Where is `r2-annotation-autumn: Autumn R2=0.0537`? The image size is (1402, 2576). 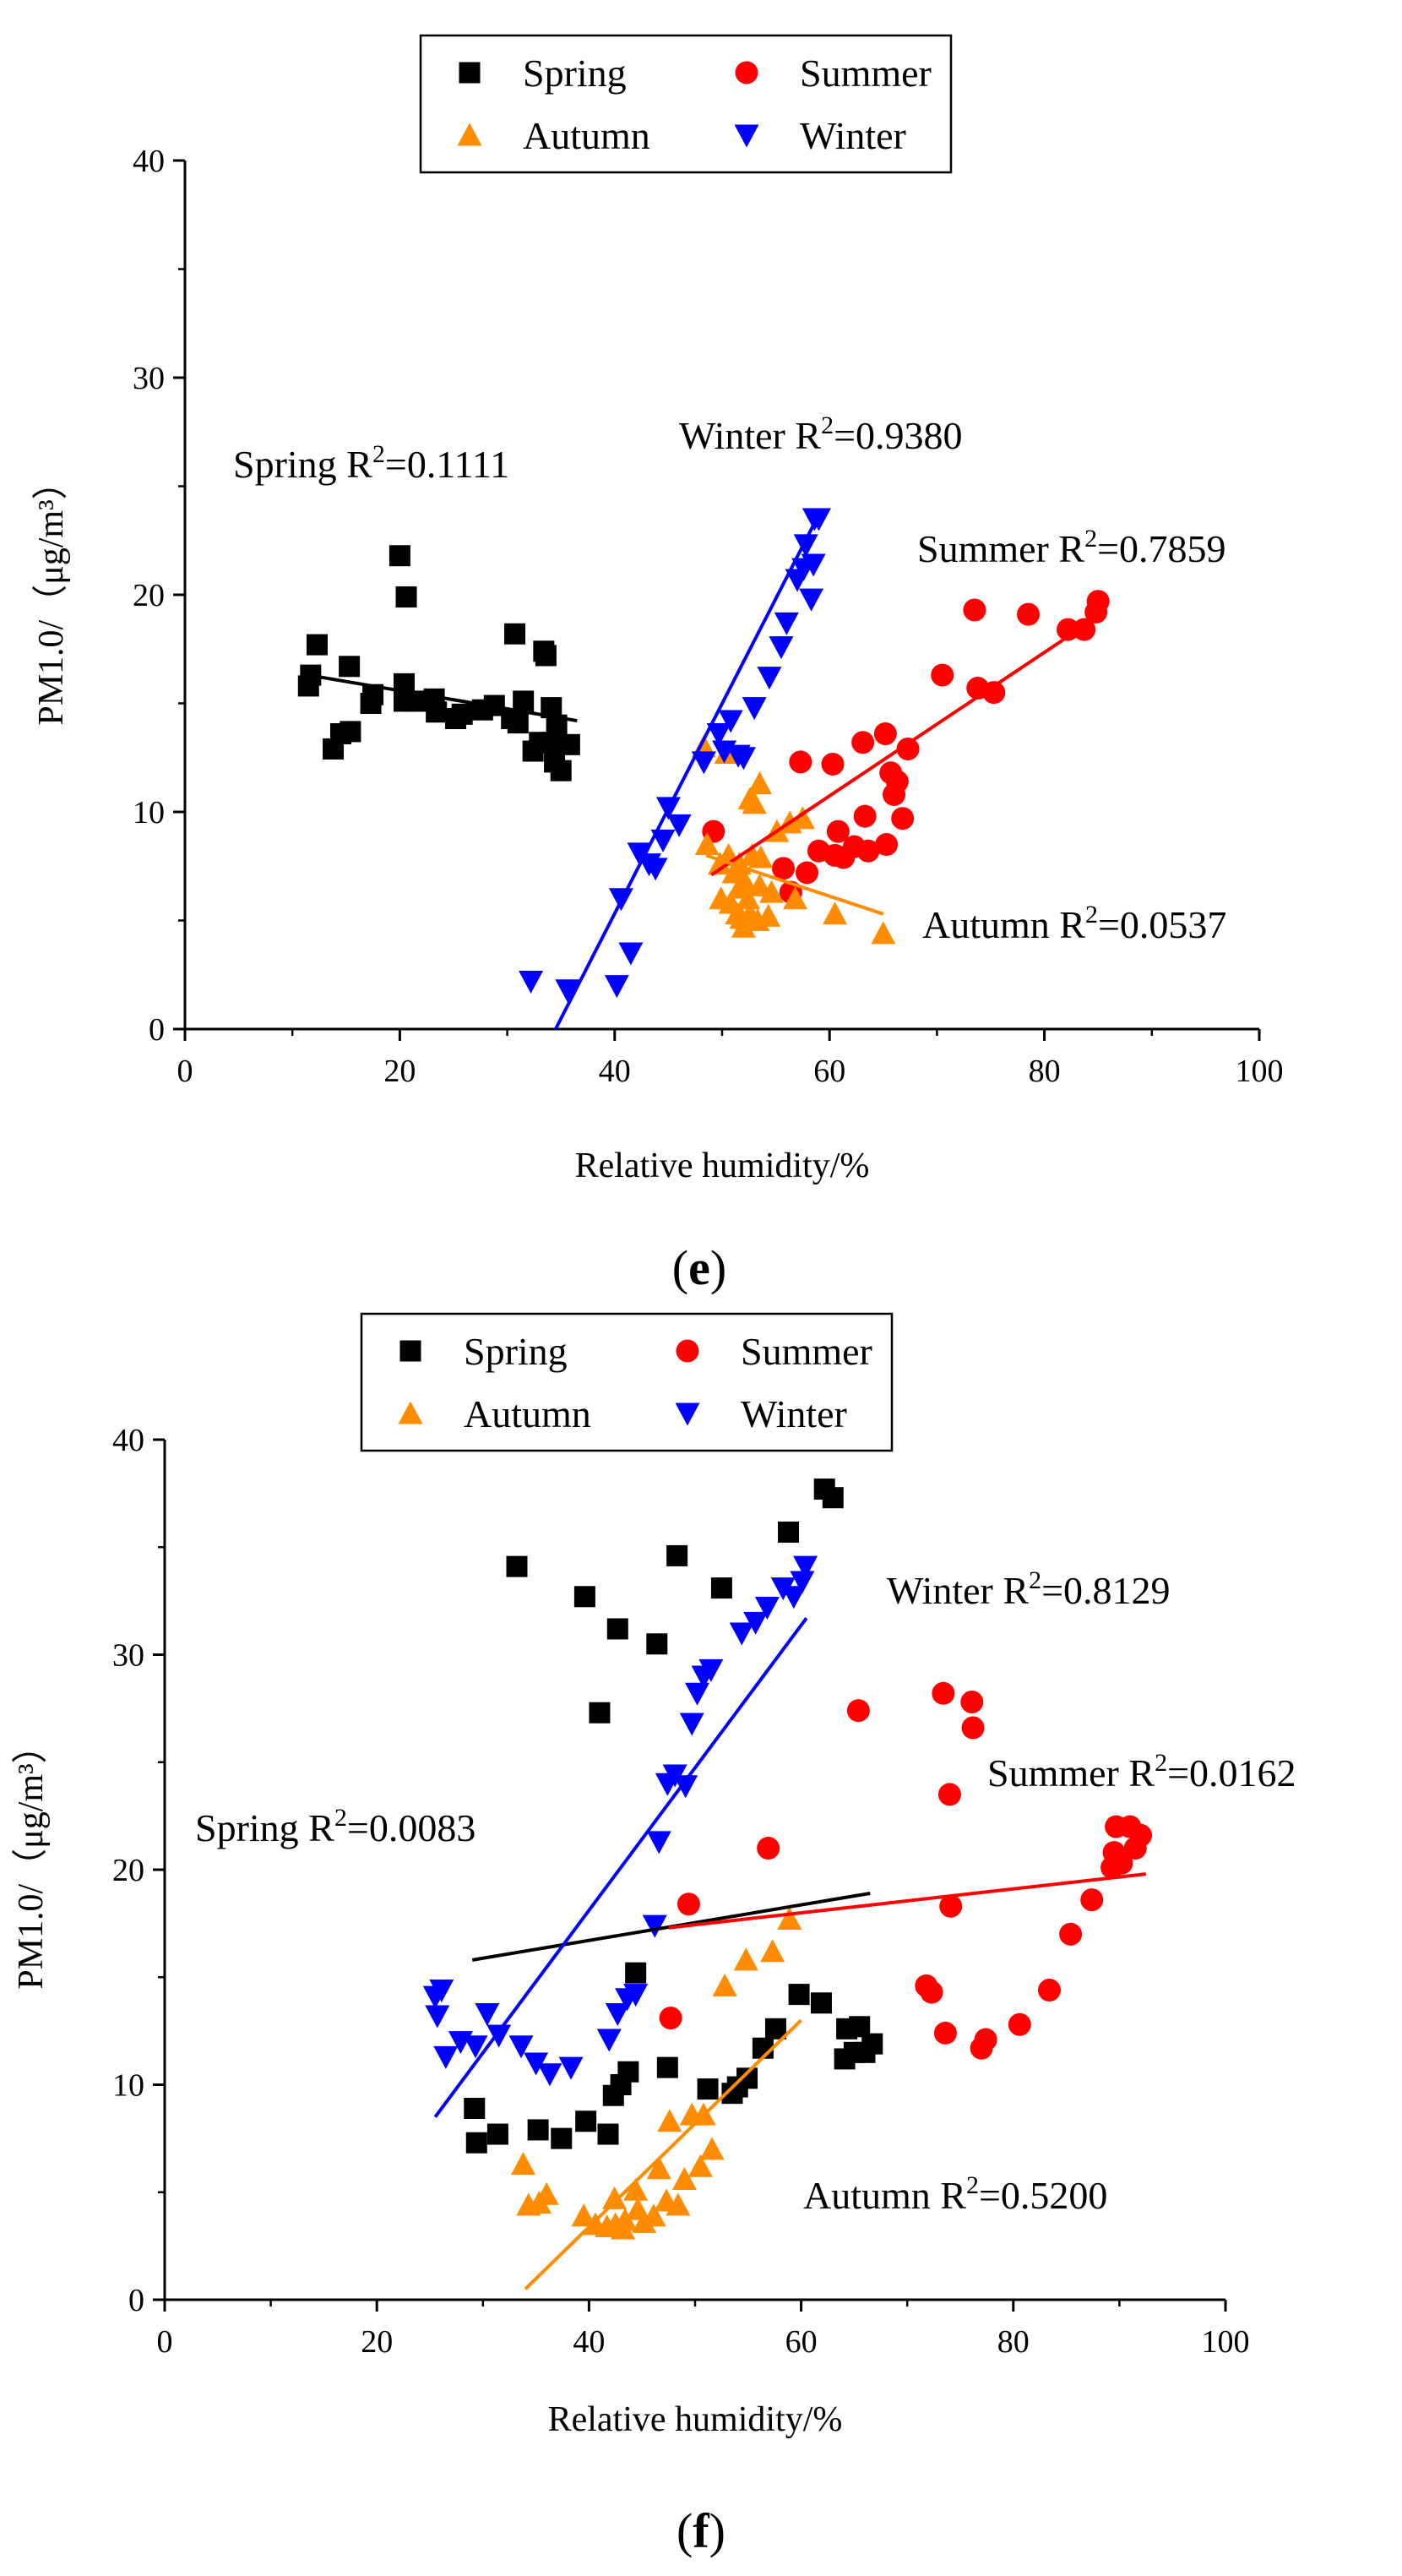
r2-annotation-autumn: Autumn R2=0.0537 is located at coordinates (1074, 924).